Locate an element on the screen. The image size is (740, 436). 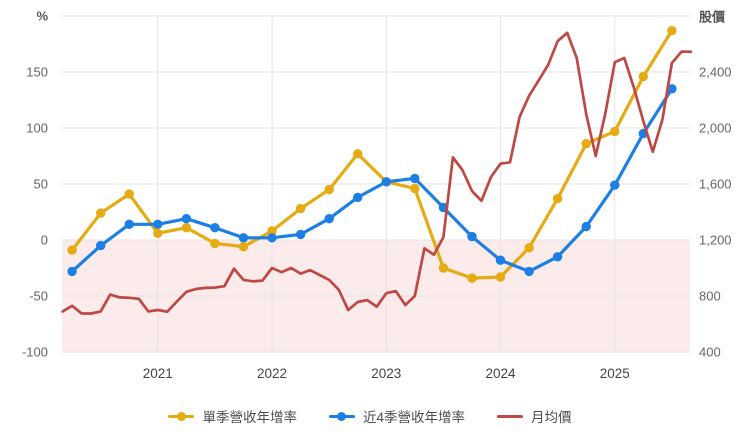
right-axis-tick: 1,200 is located at coordinates (715, 240).